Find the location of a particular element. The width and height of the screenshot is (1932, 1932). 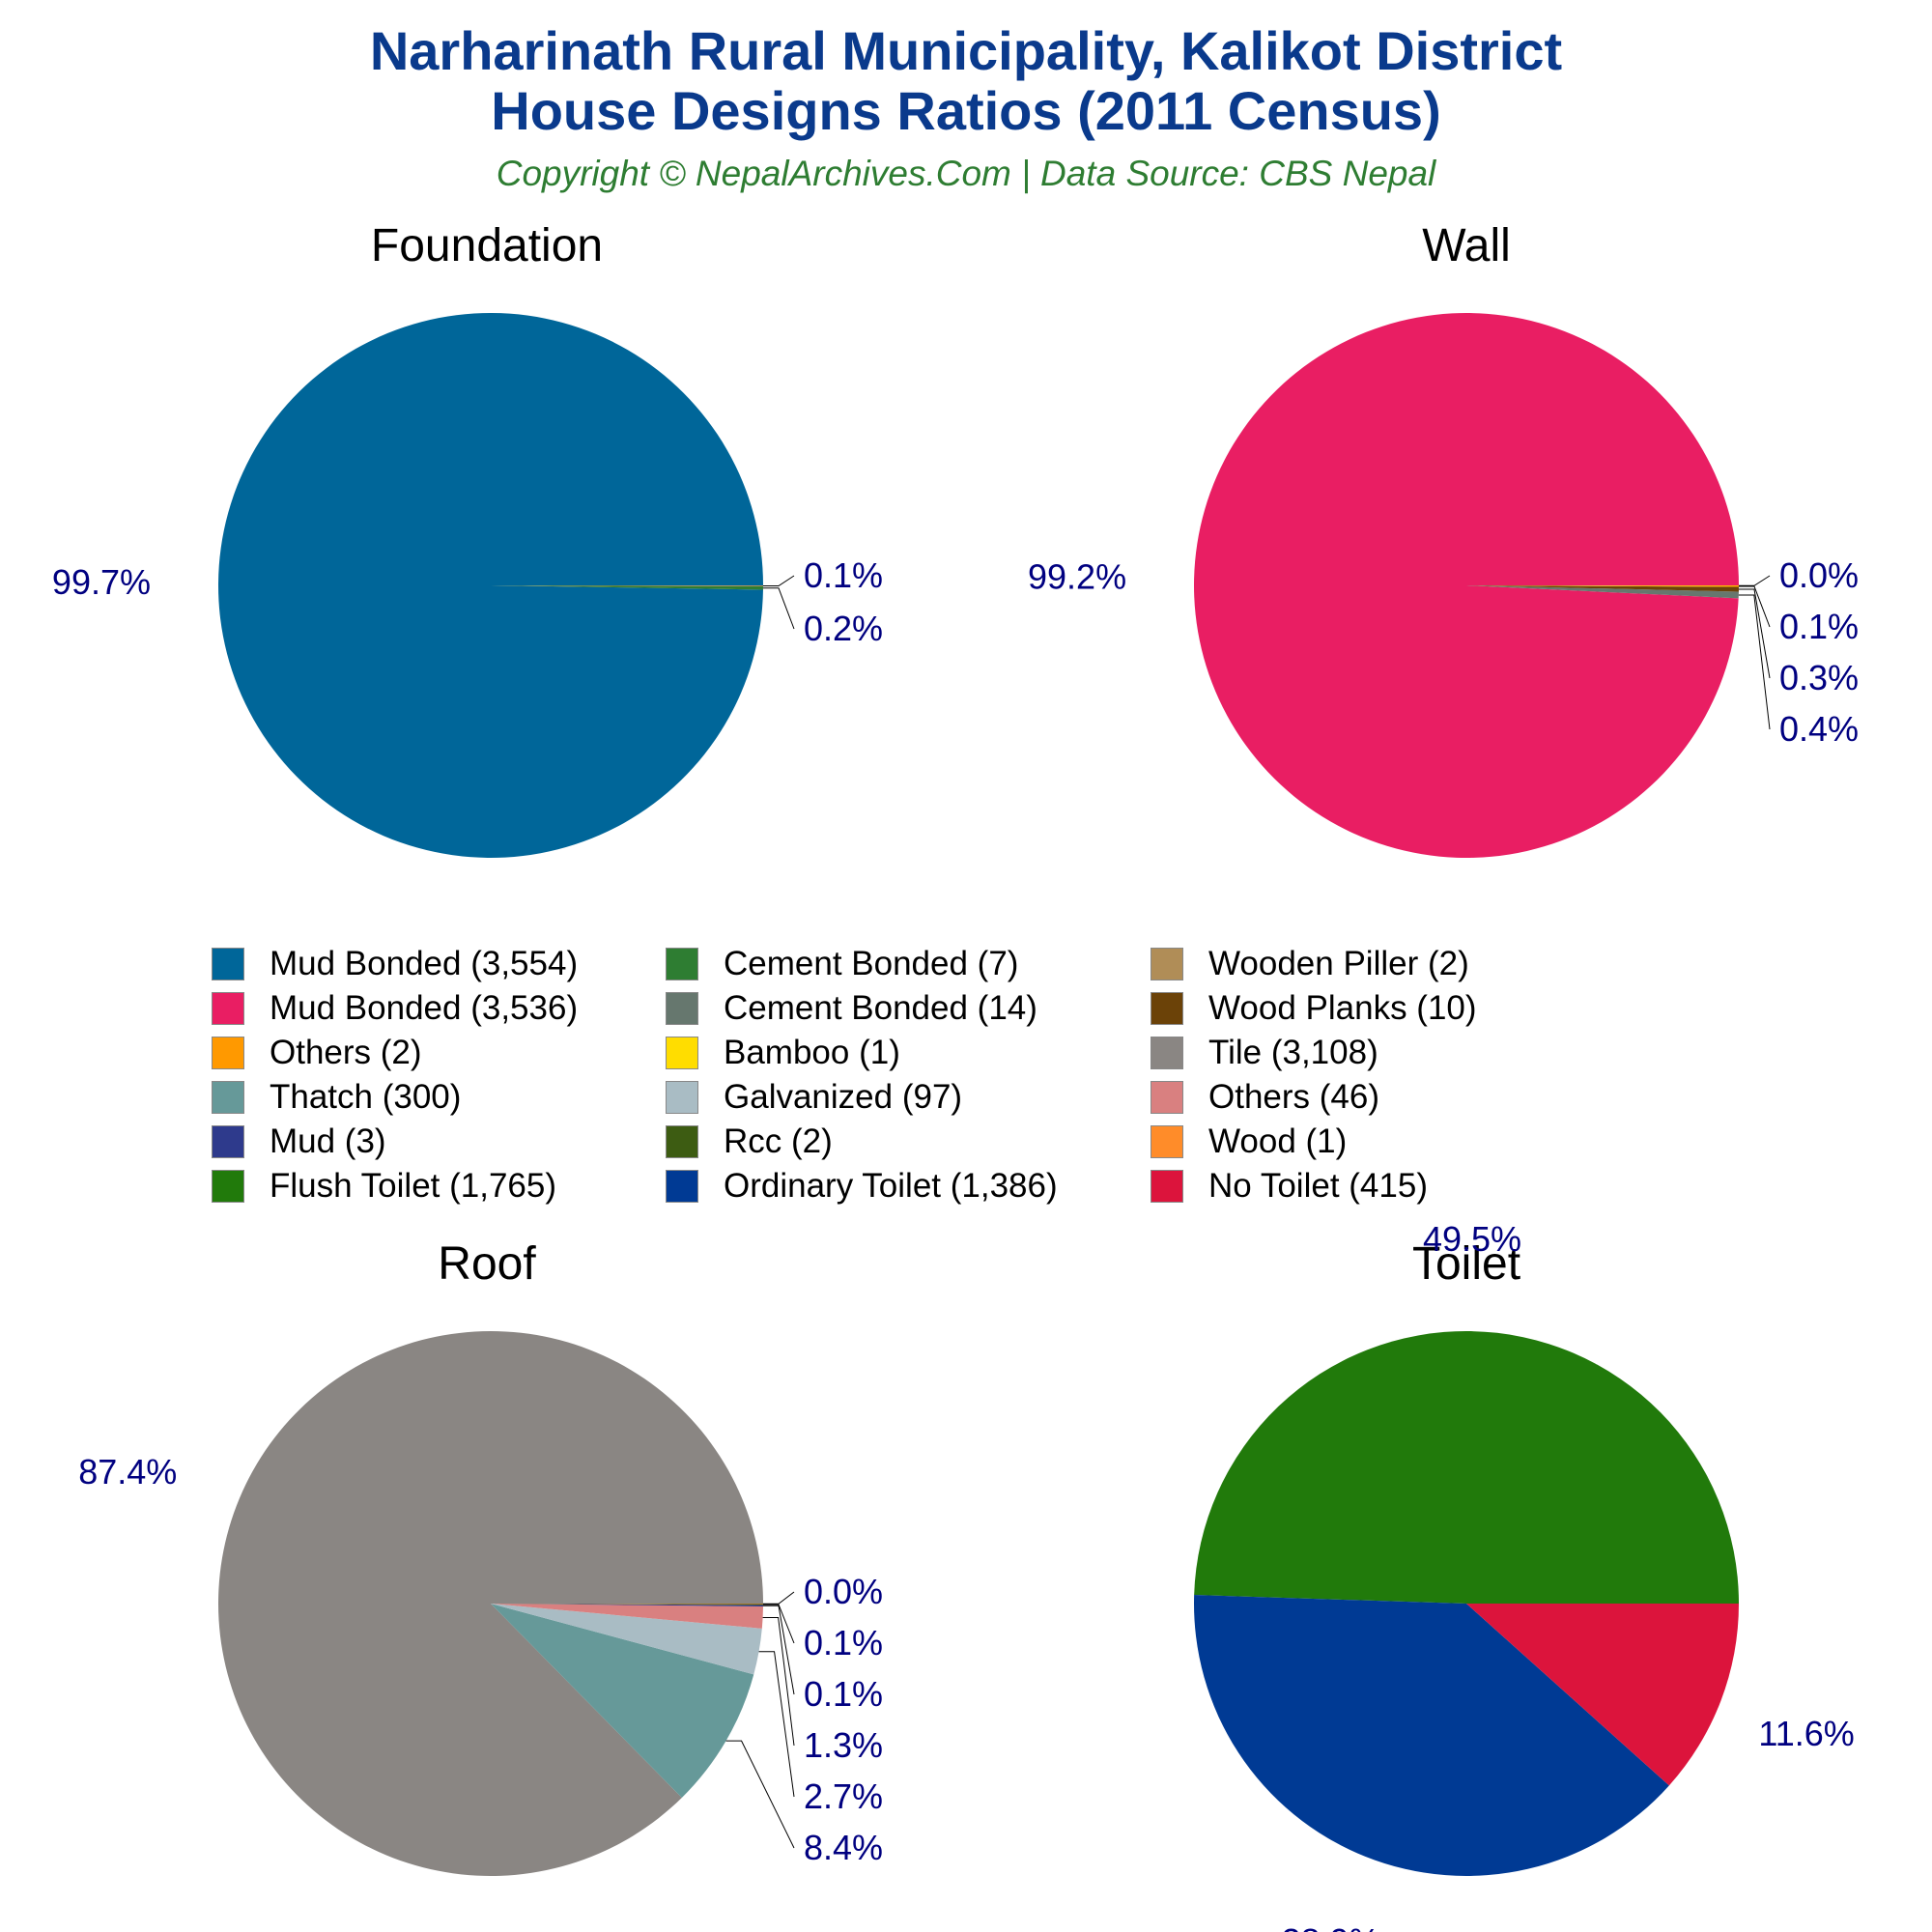

legend-label: Tile (3,108) is located at coordinates (1293, 1052).